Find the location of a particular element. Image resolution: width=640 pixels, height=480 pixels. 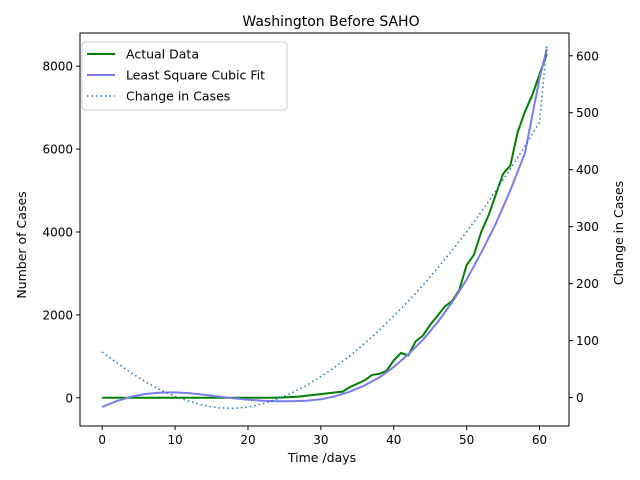

legend-label: Actual Data is located at coordinates (162, 54).